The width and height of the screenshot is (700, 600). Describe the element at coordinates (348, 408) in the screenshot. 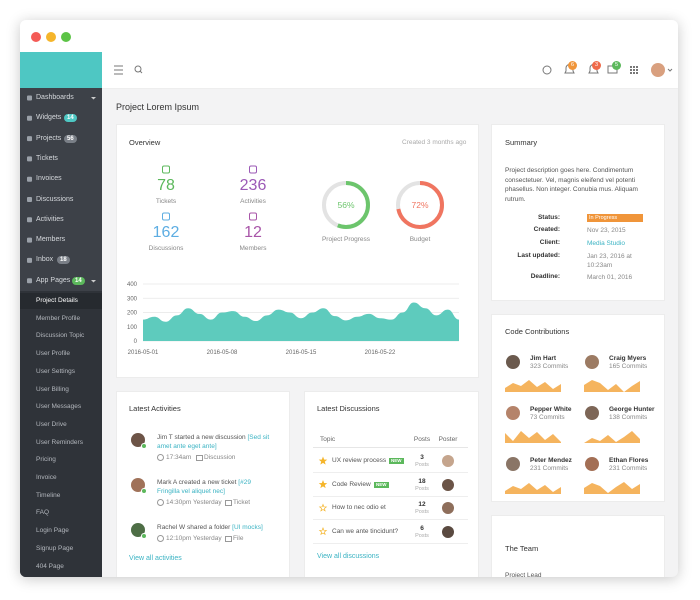

I see `discussions-title: Latest Discussions` at that location.